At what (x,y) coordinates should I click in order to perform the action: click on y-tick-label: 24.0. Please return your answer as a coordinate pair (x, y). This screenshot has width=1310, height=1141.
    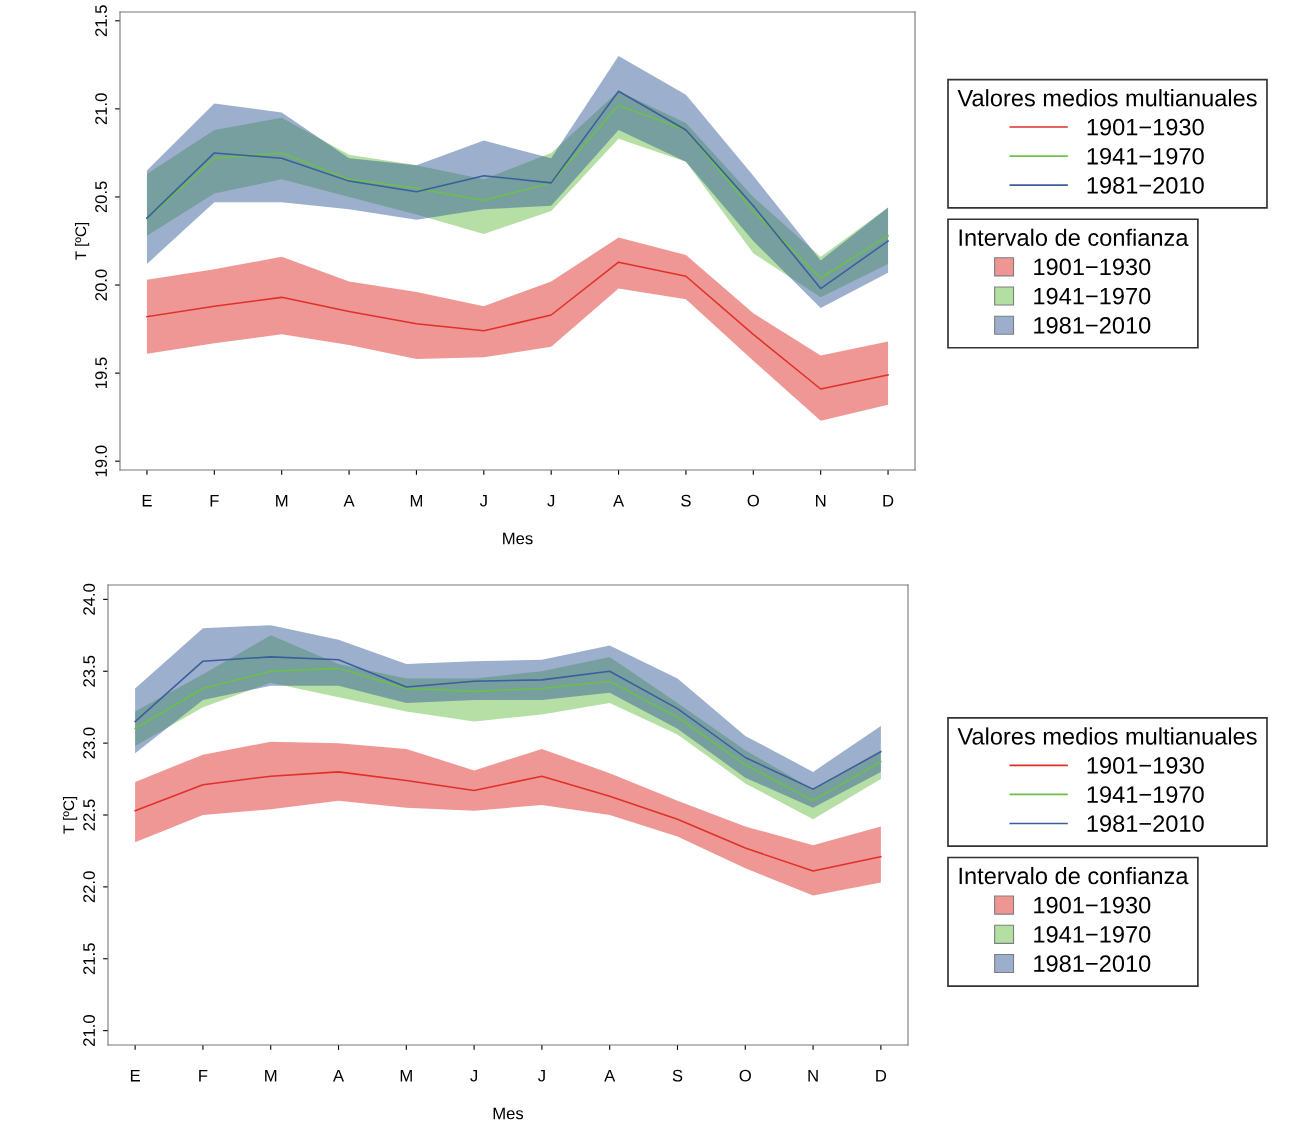
    Looking at the image, I should click on (89, 599).